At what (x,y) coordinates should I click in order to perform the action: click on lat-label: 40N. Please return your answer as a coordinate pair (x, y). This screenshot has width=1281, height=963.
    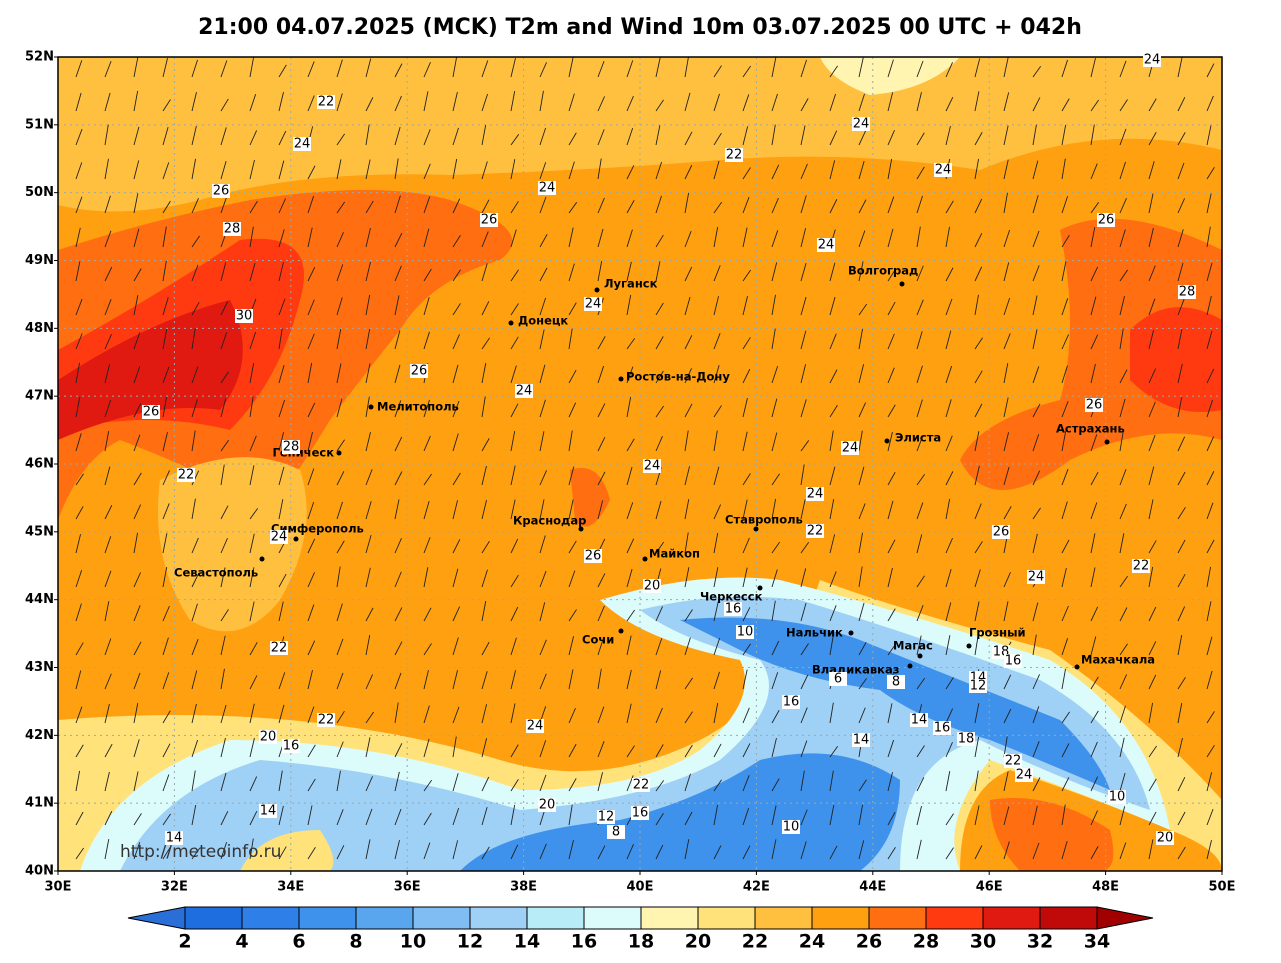
    Looking at the image, I should click on (39, 871).